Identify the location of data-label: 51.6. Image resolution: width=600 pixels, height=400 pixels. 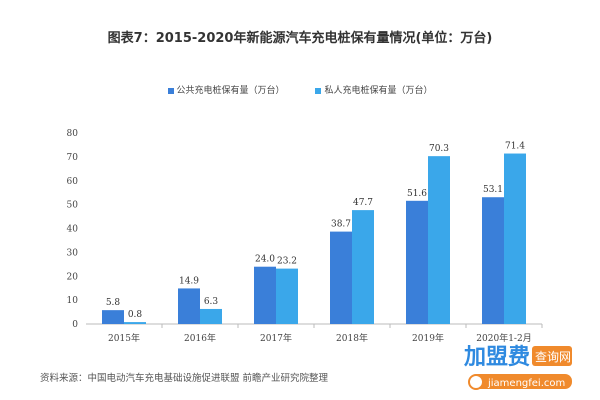
(417, 194).